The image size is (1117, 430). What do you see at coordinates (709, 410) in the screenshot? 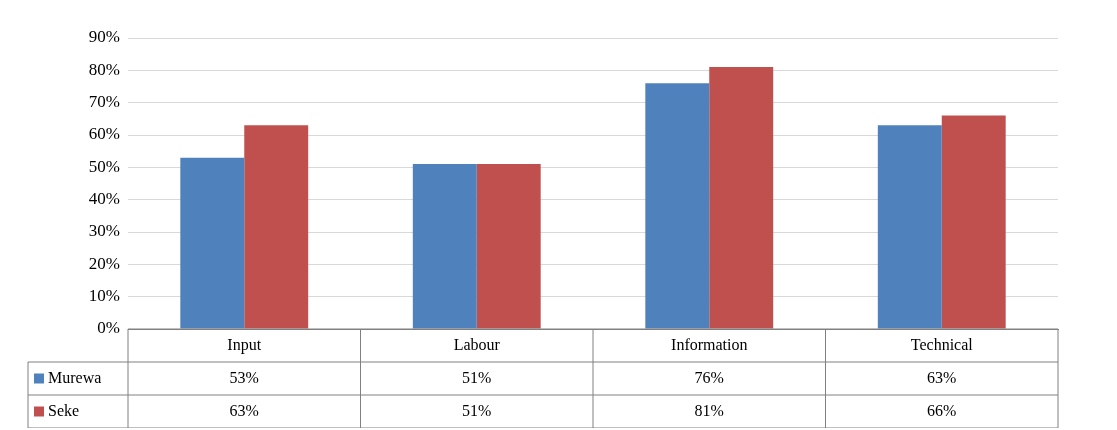
I see `data-label: 81%` at bounding box center [709, 410].